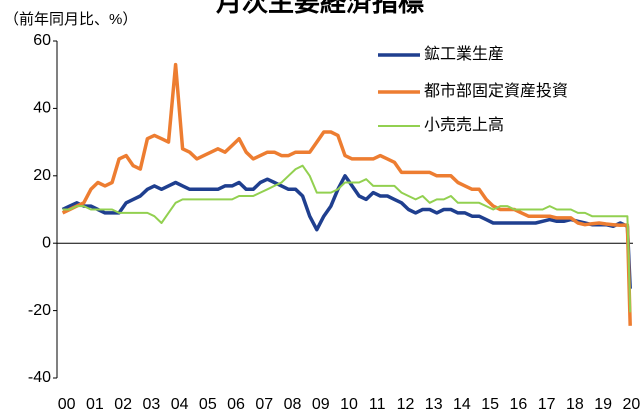 Image resolution: width=643 pixels, height=416 pixels. What do you see at coordinates (42, 40) in the screenshot?
I see `y-tick-label: 60` at bounding box center [42, 40].